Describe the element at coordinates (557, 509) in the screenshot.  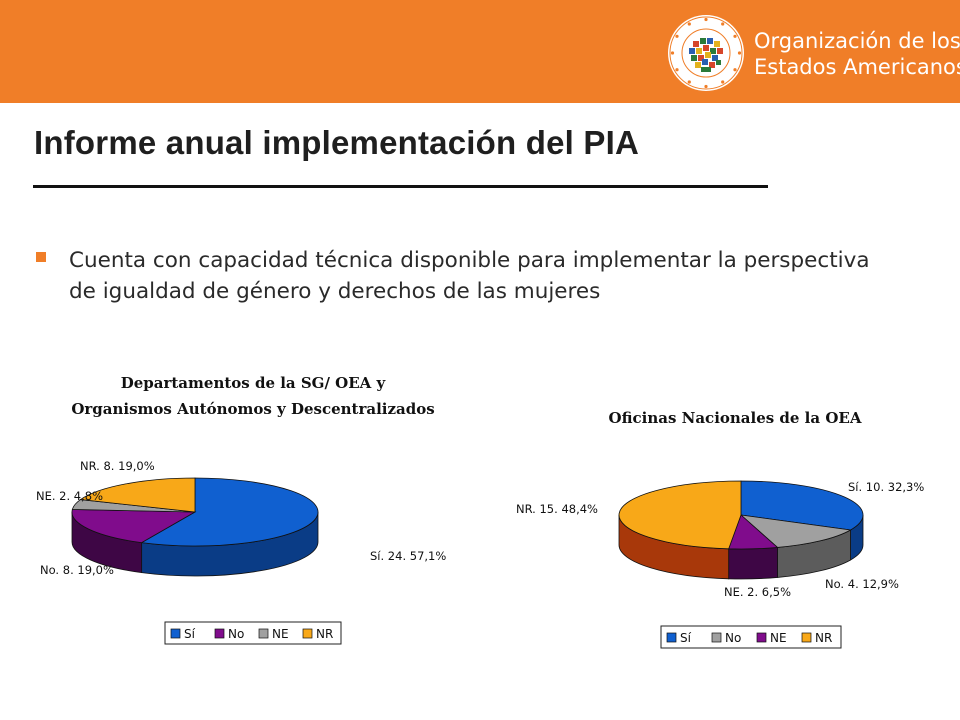
I see `data-label: NR. 15. 48,4%` at that location.